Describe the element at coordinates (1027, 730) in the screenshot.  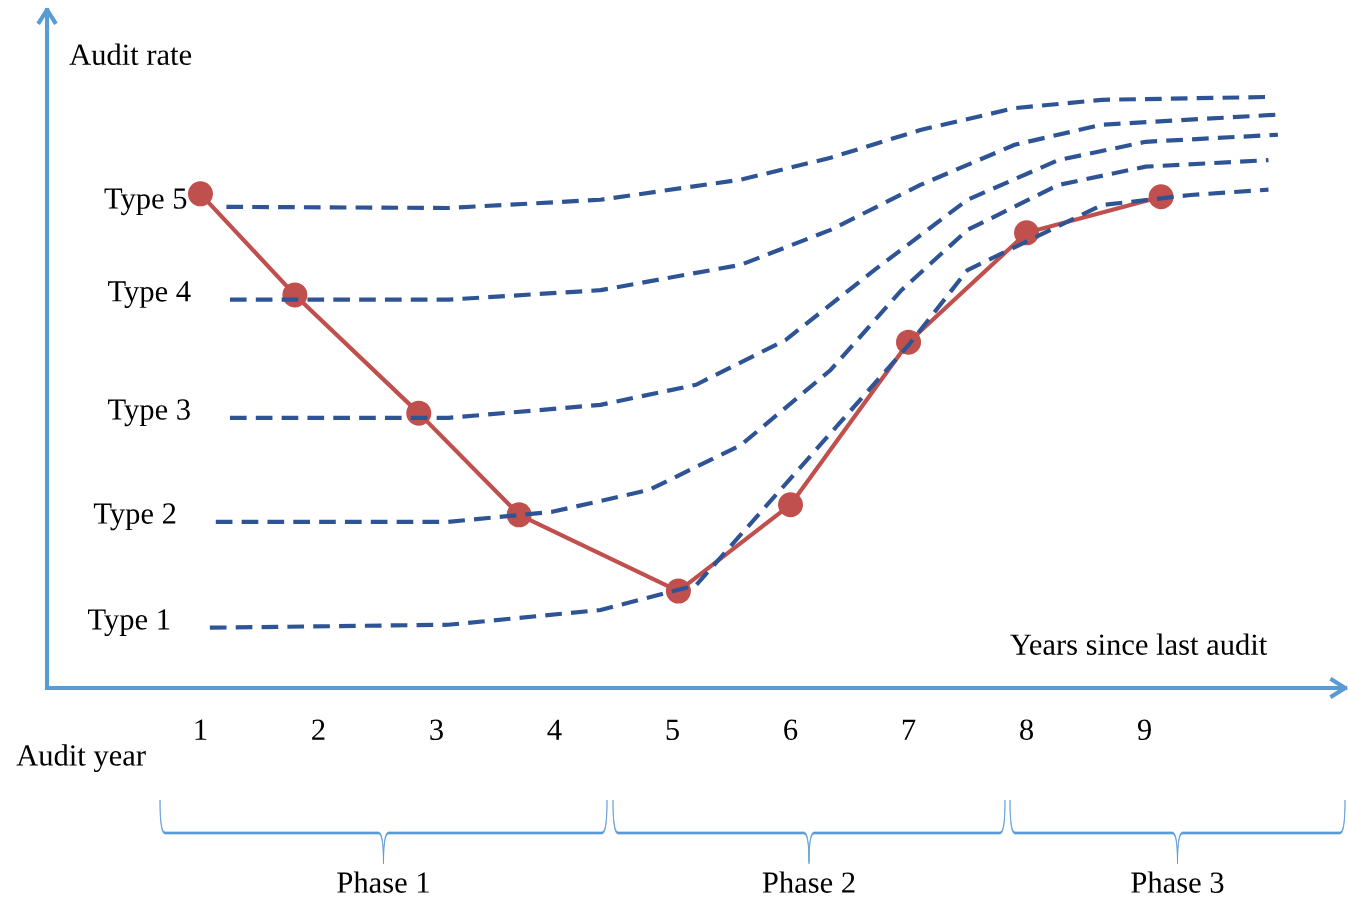
I see `x-tick-label: 8` at that location.